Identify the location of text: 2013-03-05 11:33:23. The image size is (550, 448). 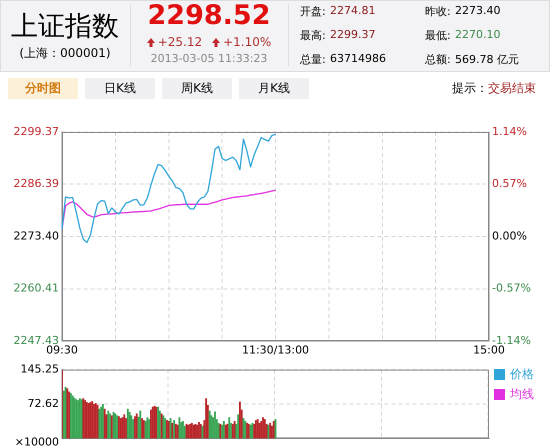
(209, 58).